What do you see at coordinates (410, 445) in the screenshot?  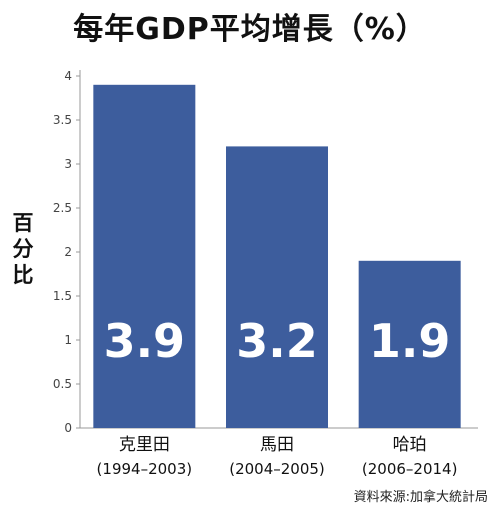 I see `x-tick-label-name: 哈珀` at bounding box center [410, 445].